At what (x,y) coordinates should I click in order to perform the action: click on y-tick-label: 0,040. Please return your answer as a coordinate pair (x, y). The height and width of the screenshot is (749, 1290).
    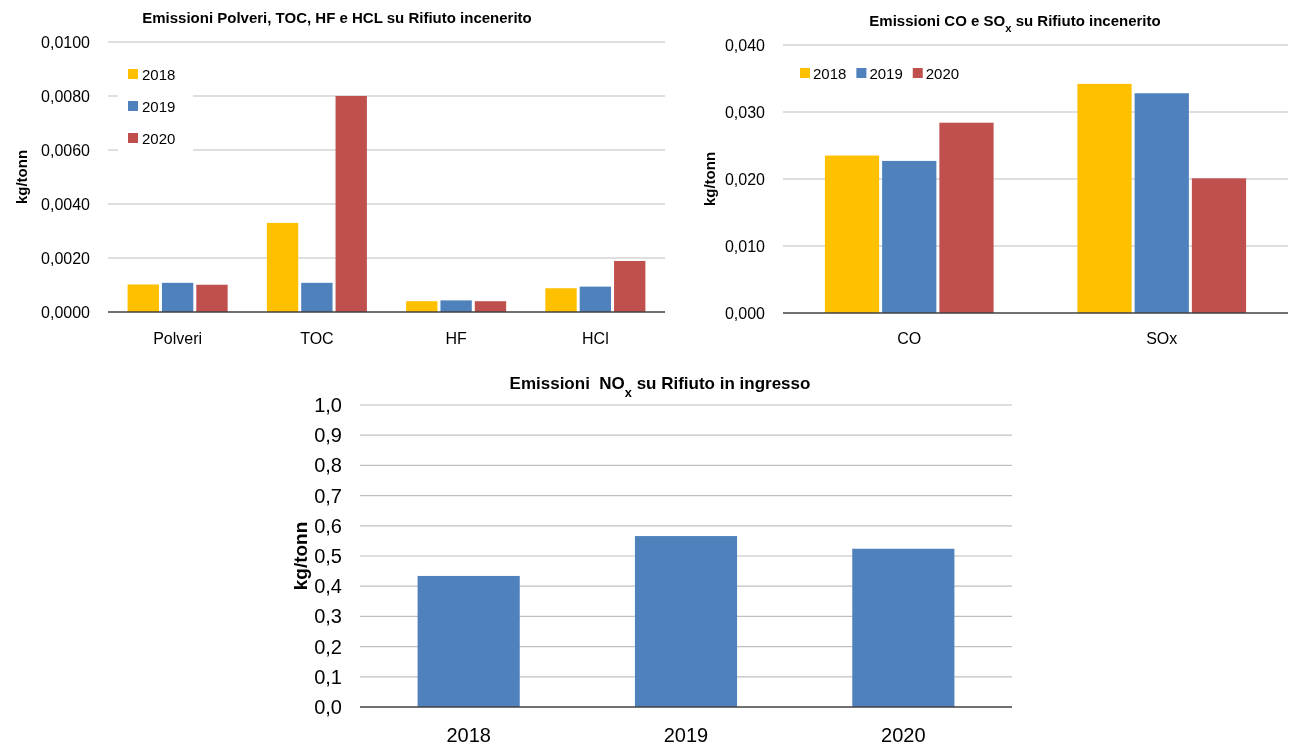
    Looking at the image, I should click on (745, 45).